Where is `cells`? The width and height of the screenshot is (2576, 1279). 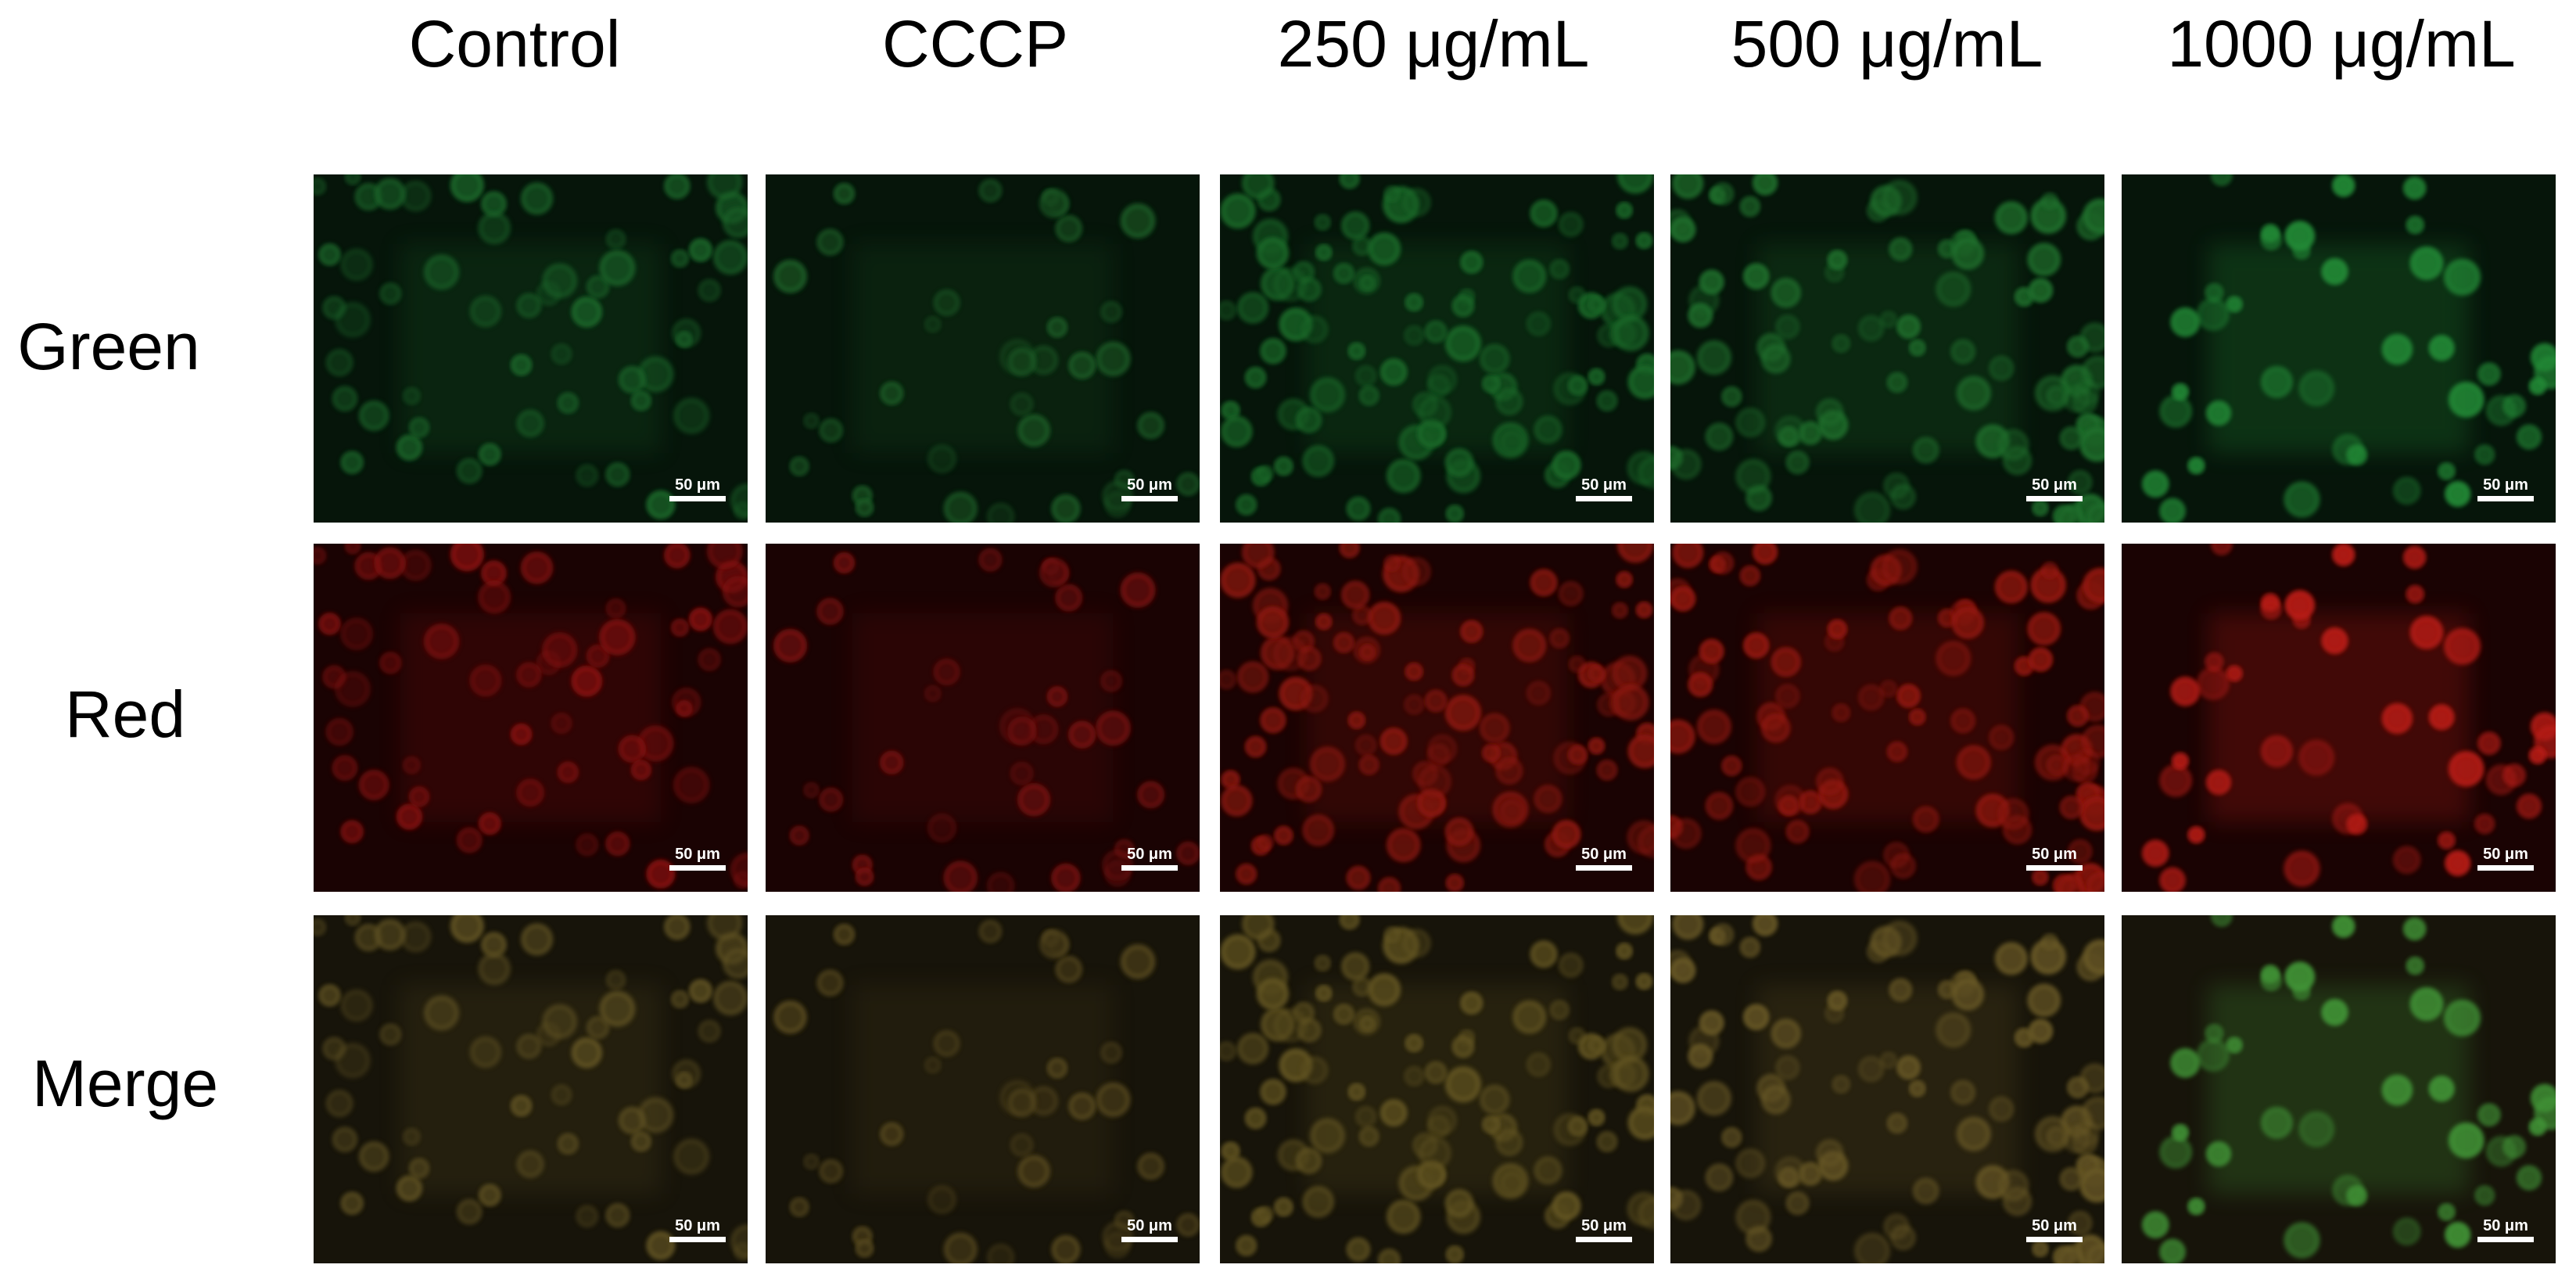
cells is located at coordinates (2349, 348).